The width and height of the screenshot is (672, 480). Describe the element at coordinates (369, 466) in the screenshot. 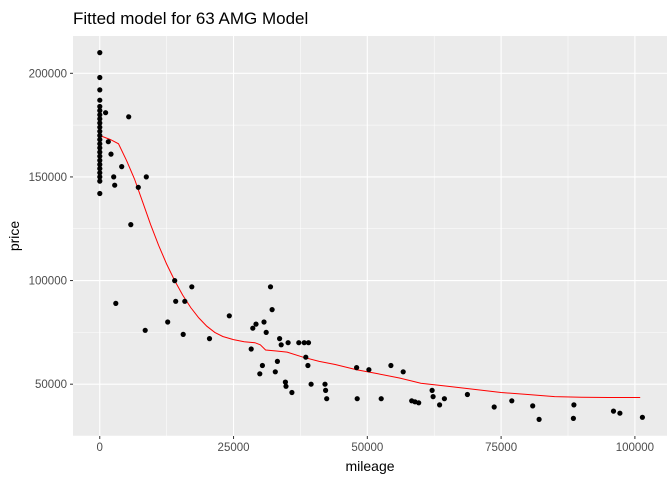

I see `x-axis-title: mileage` at that location.